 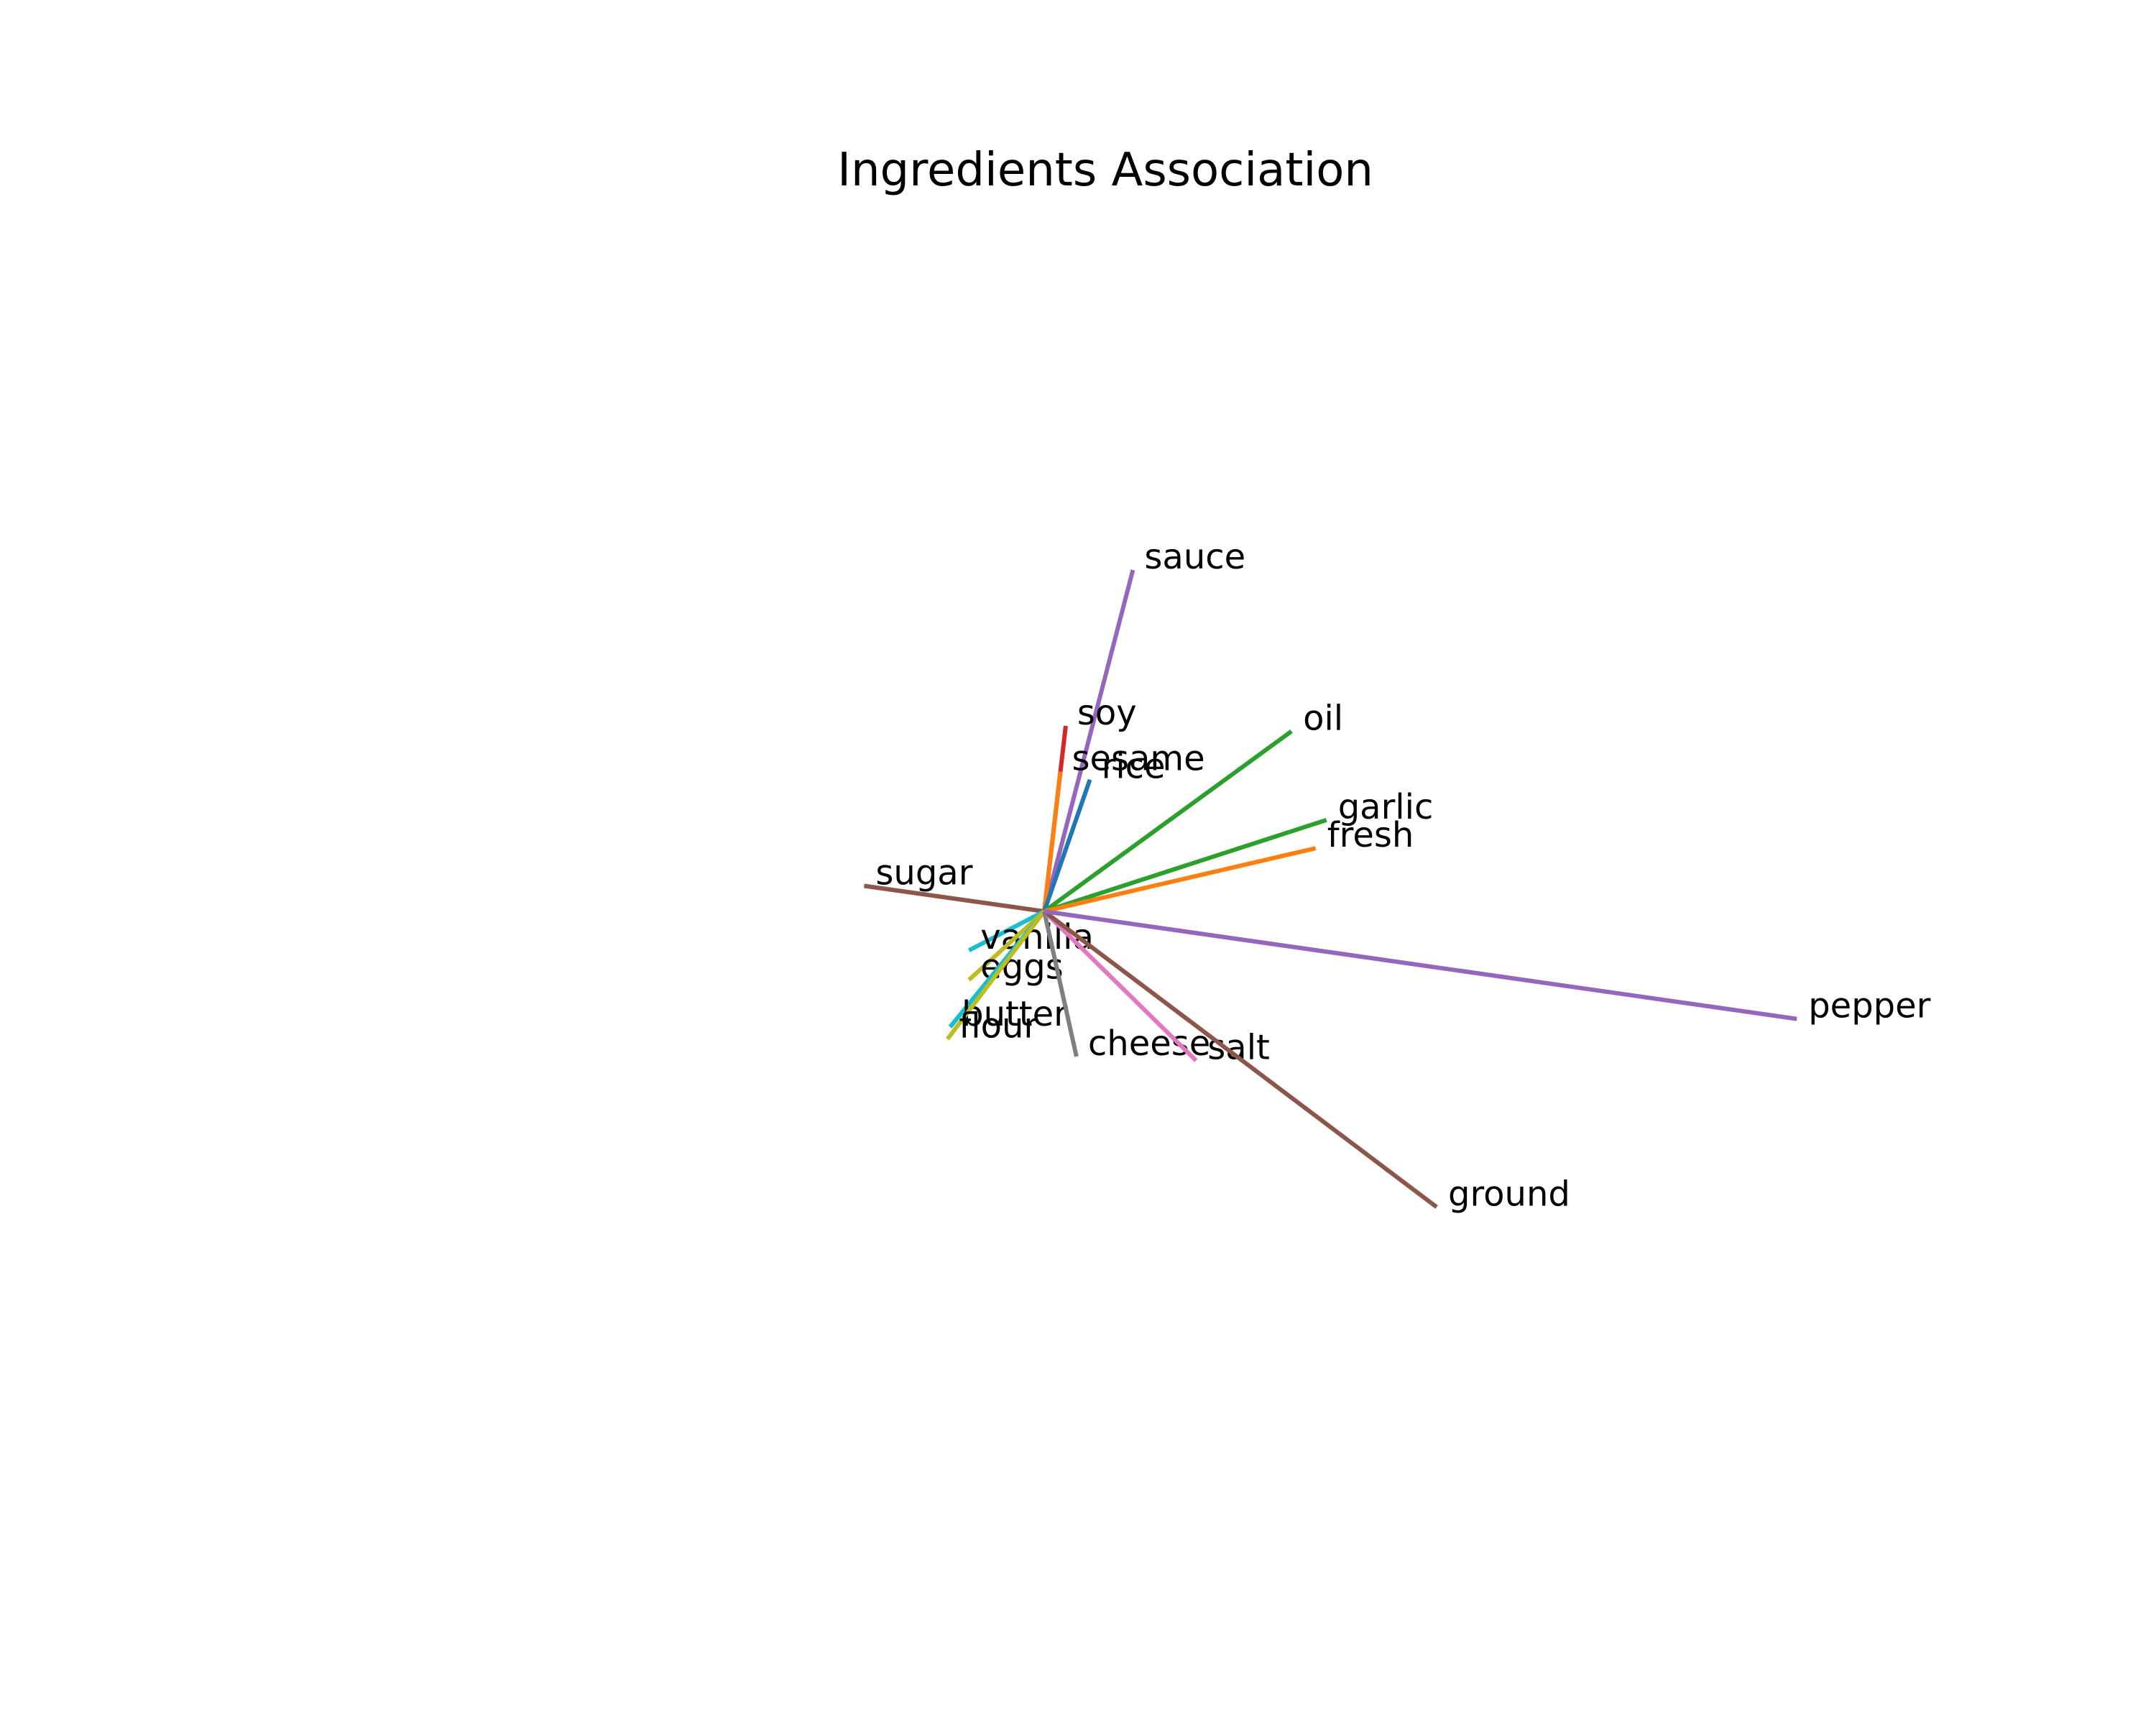 What do you see at coordinates (954, 898) in the screenshot?
I see `vector-line-sugar` at bounding box center [954, 898].